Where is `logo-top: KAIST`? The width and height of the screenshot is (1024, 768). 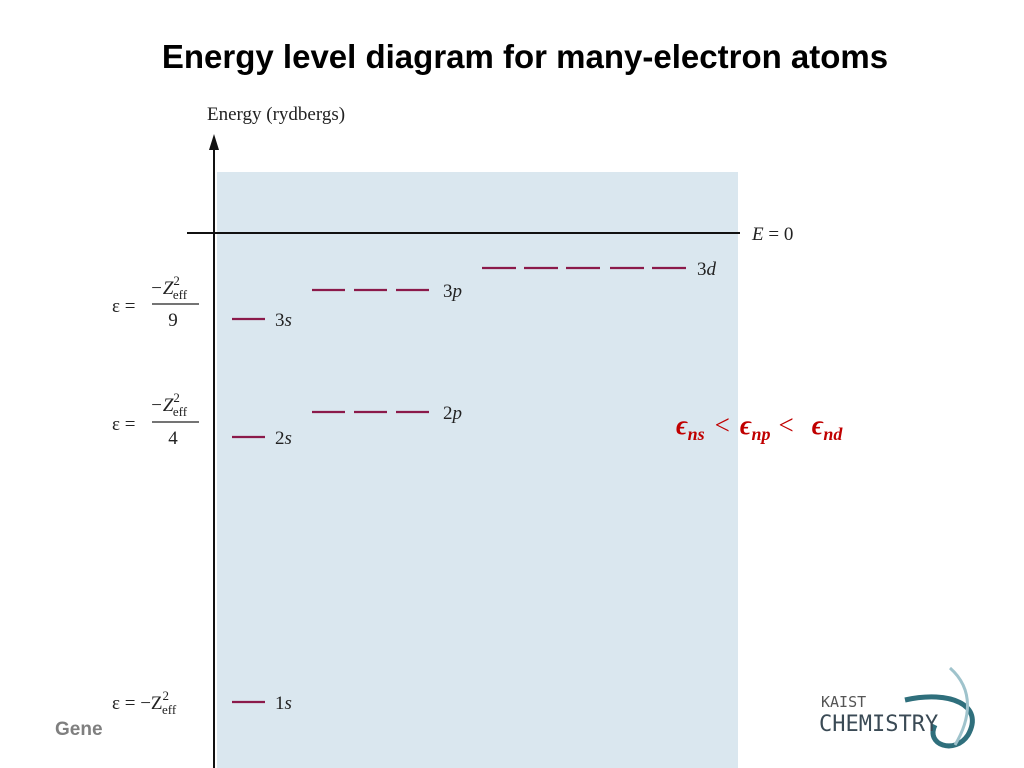 logo-top: KAIST is located at coordinates (843, 702).